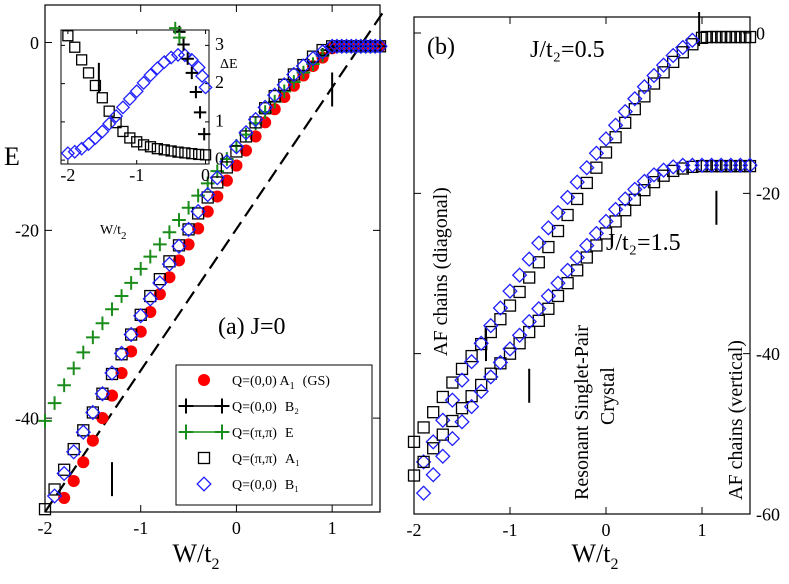 Image resolution: width=789 pixels, height=584 pixels. What do you see at coordinates (768, 194) in the screenshot?
I see `y-tick-label: -20` at bounding box center [768, 194].